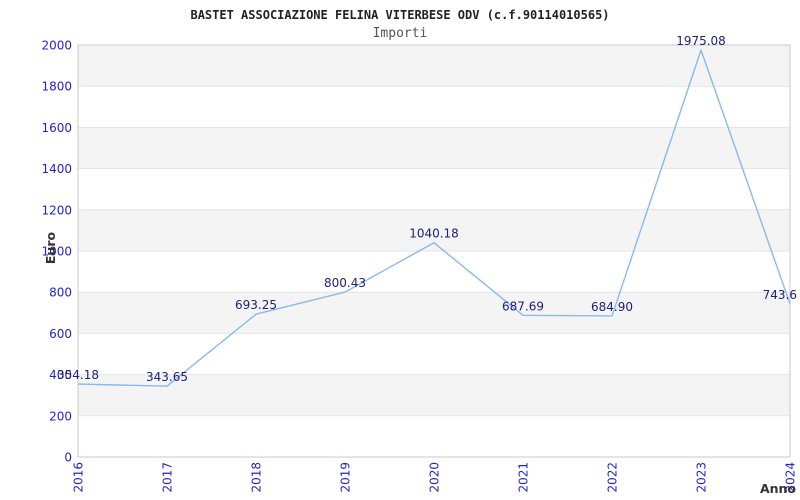 This screenshot has height=500, width=800. I want to click on y-tick-label: 200, so click(60, 416).